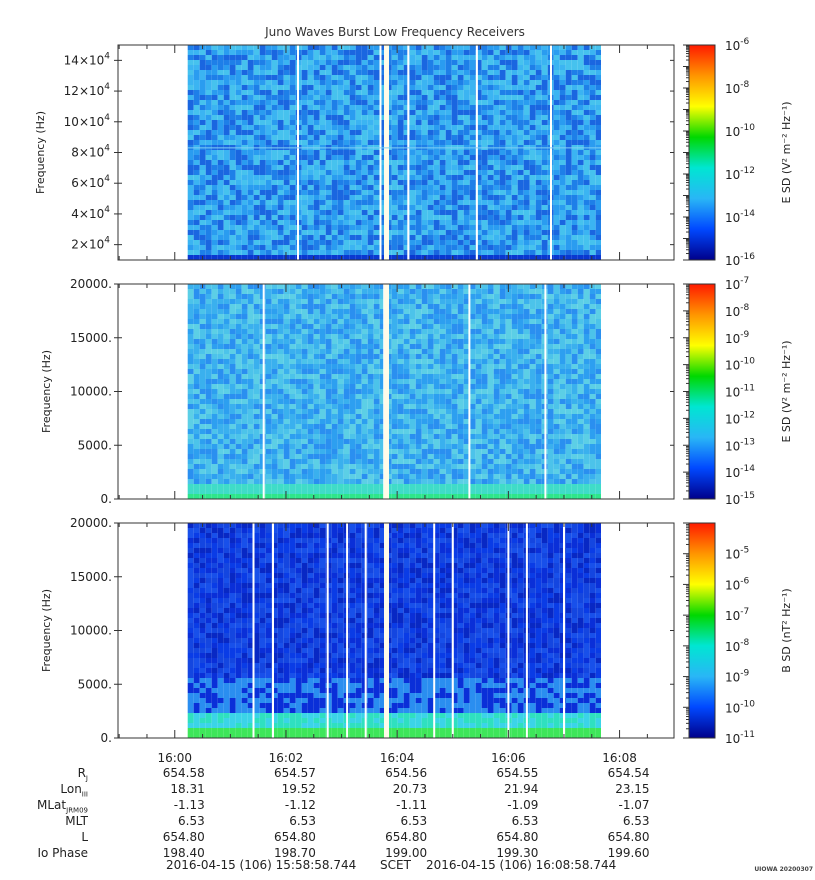 Image resolution: width=815 pixels, height=880 pixels. What do you see at coordinates (298, 789) in the screenshot?
I see `ephemeris-value: 19.52` at bounding box center [298, 789].